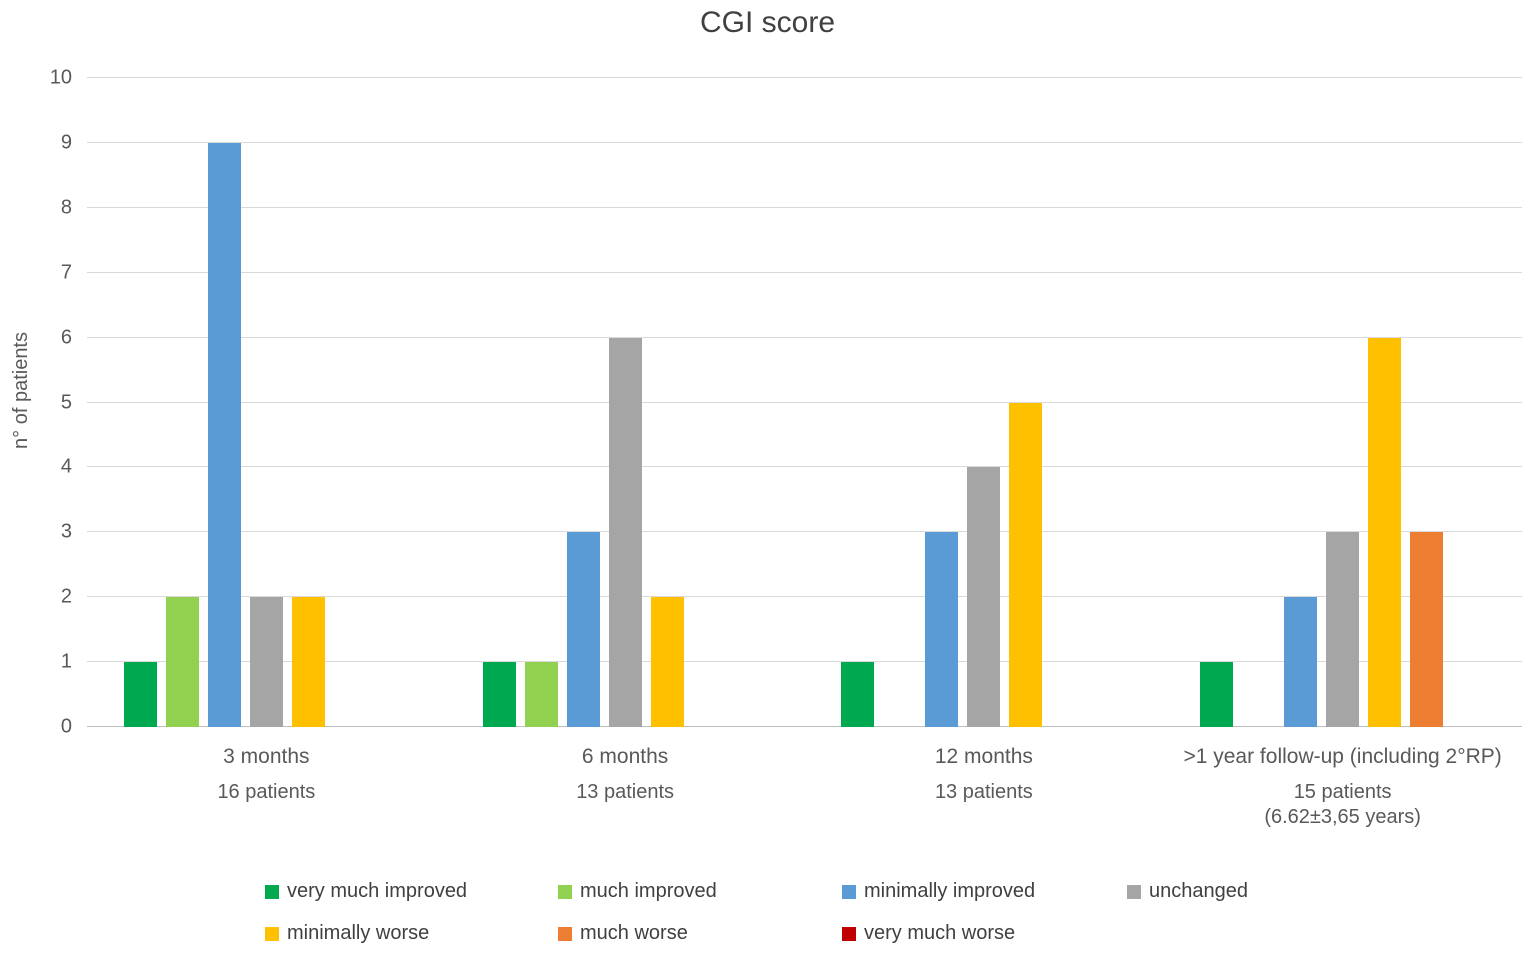  What do you see at coordinates (983, 756) in the screenshot?
I see `x-category-label: 12 months` at bounding box center [983, 756].